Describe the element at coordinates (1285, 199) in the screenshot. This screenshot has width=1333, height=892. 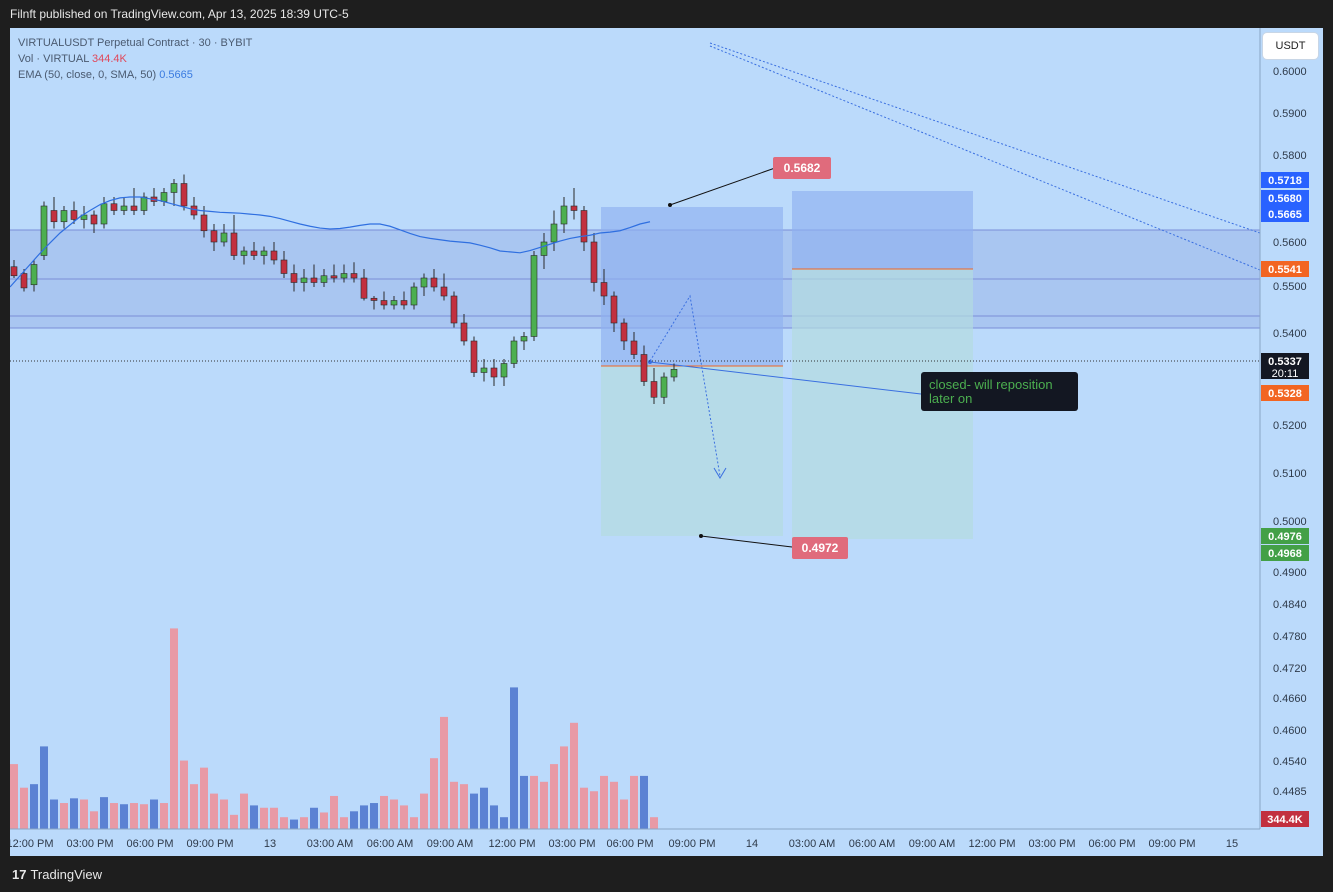
I see `price-label: 0.5680` at that location.